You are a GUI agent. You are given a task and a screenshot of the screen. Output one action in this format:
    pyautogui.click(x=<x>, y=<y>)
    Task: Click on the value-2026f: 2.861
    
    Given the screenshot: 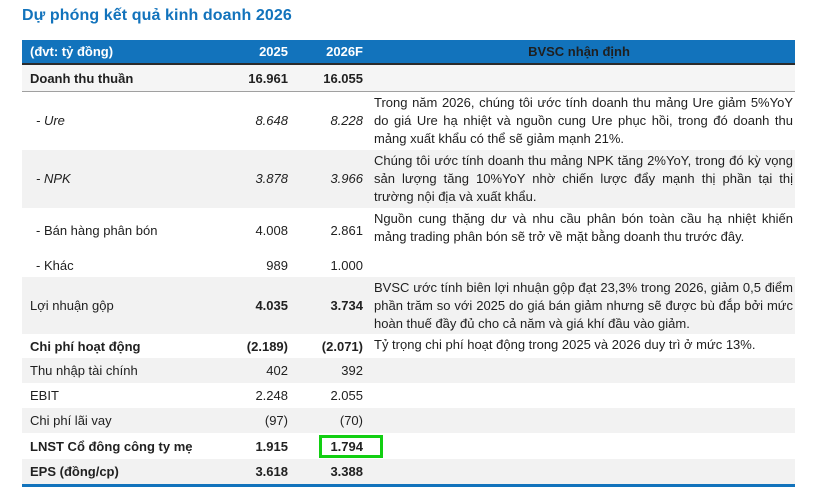 What is the action you would take?
    pyautogui.click(x=346, y=231)
    